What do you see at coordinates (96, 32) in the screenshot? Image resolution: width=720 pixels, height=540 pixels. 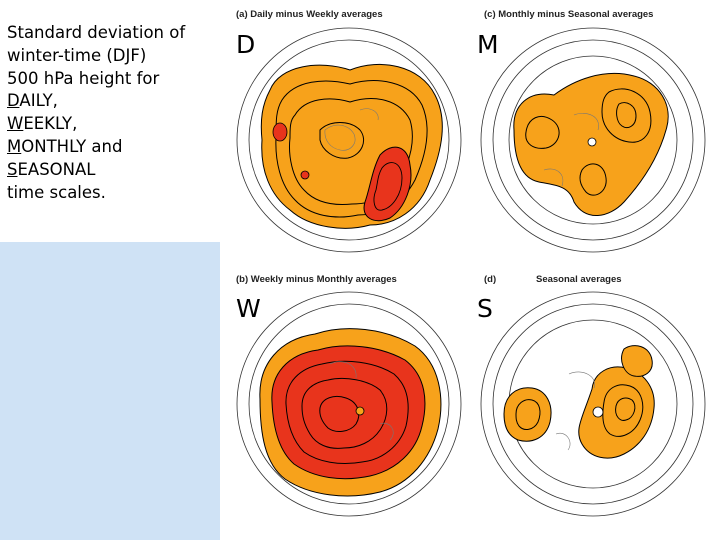 I see `caption-line-1: Standard deviation of` at bounding box center [96, 32].